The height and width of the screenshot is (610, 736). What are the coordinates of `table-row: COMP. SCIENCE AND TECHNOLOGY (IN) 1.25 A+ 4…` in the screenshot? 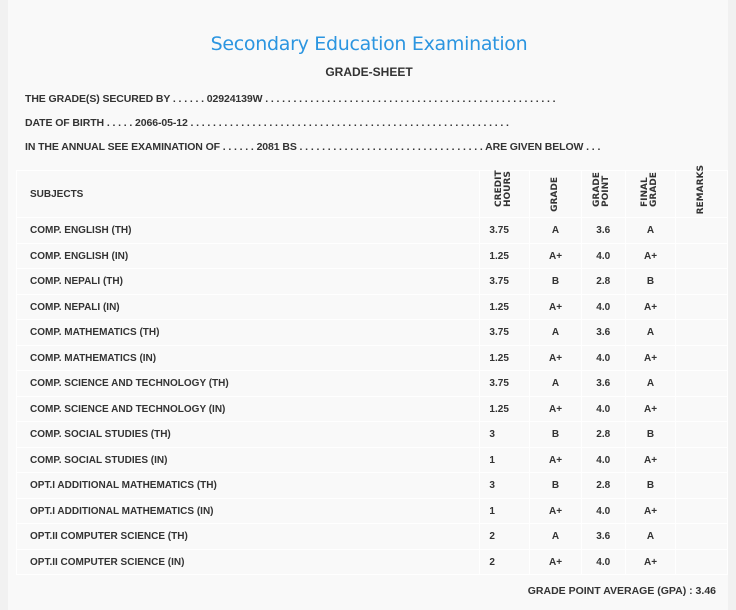 It's located at (371, 409).